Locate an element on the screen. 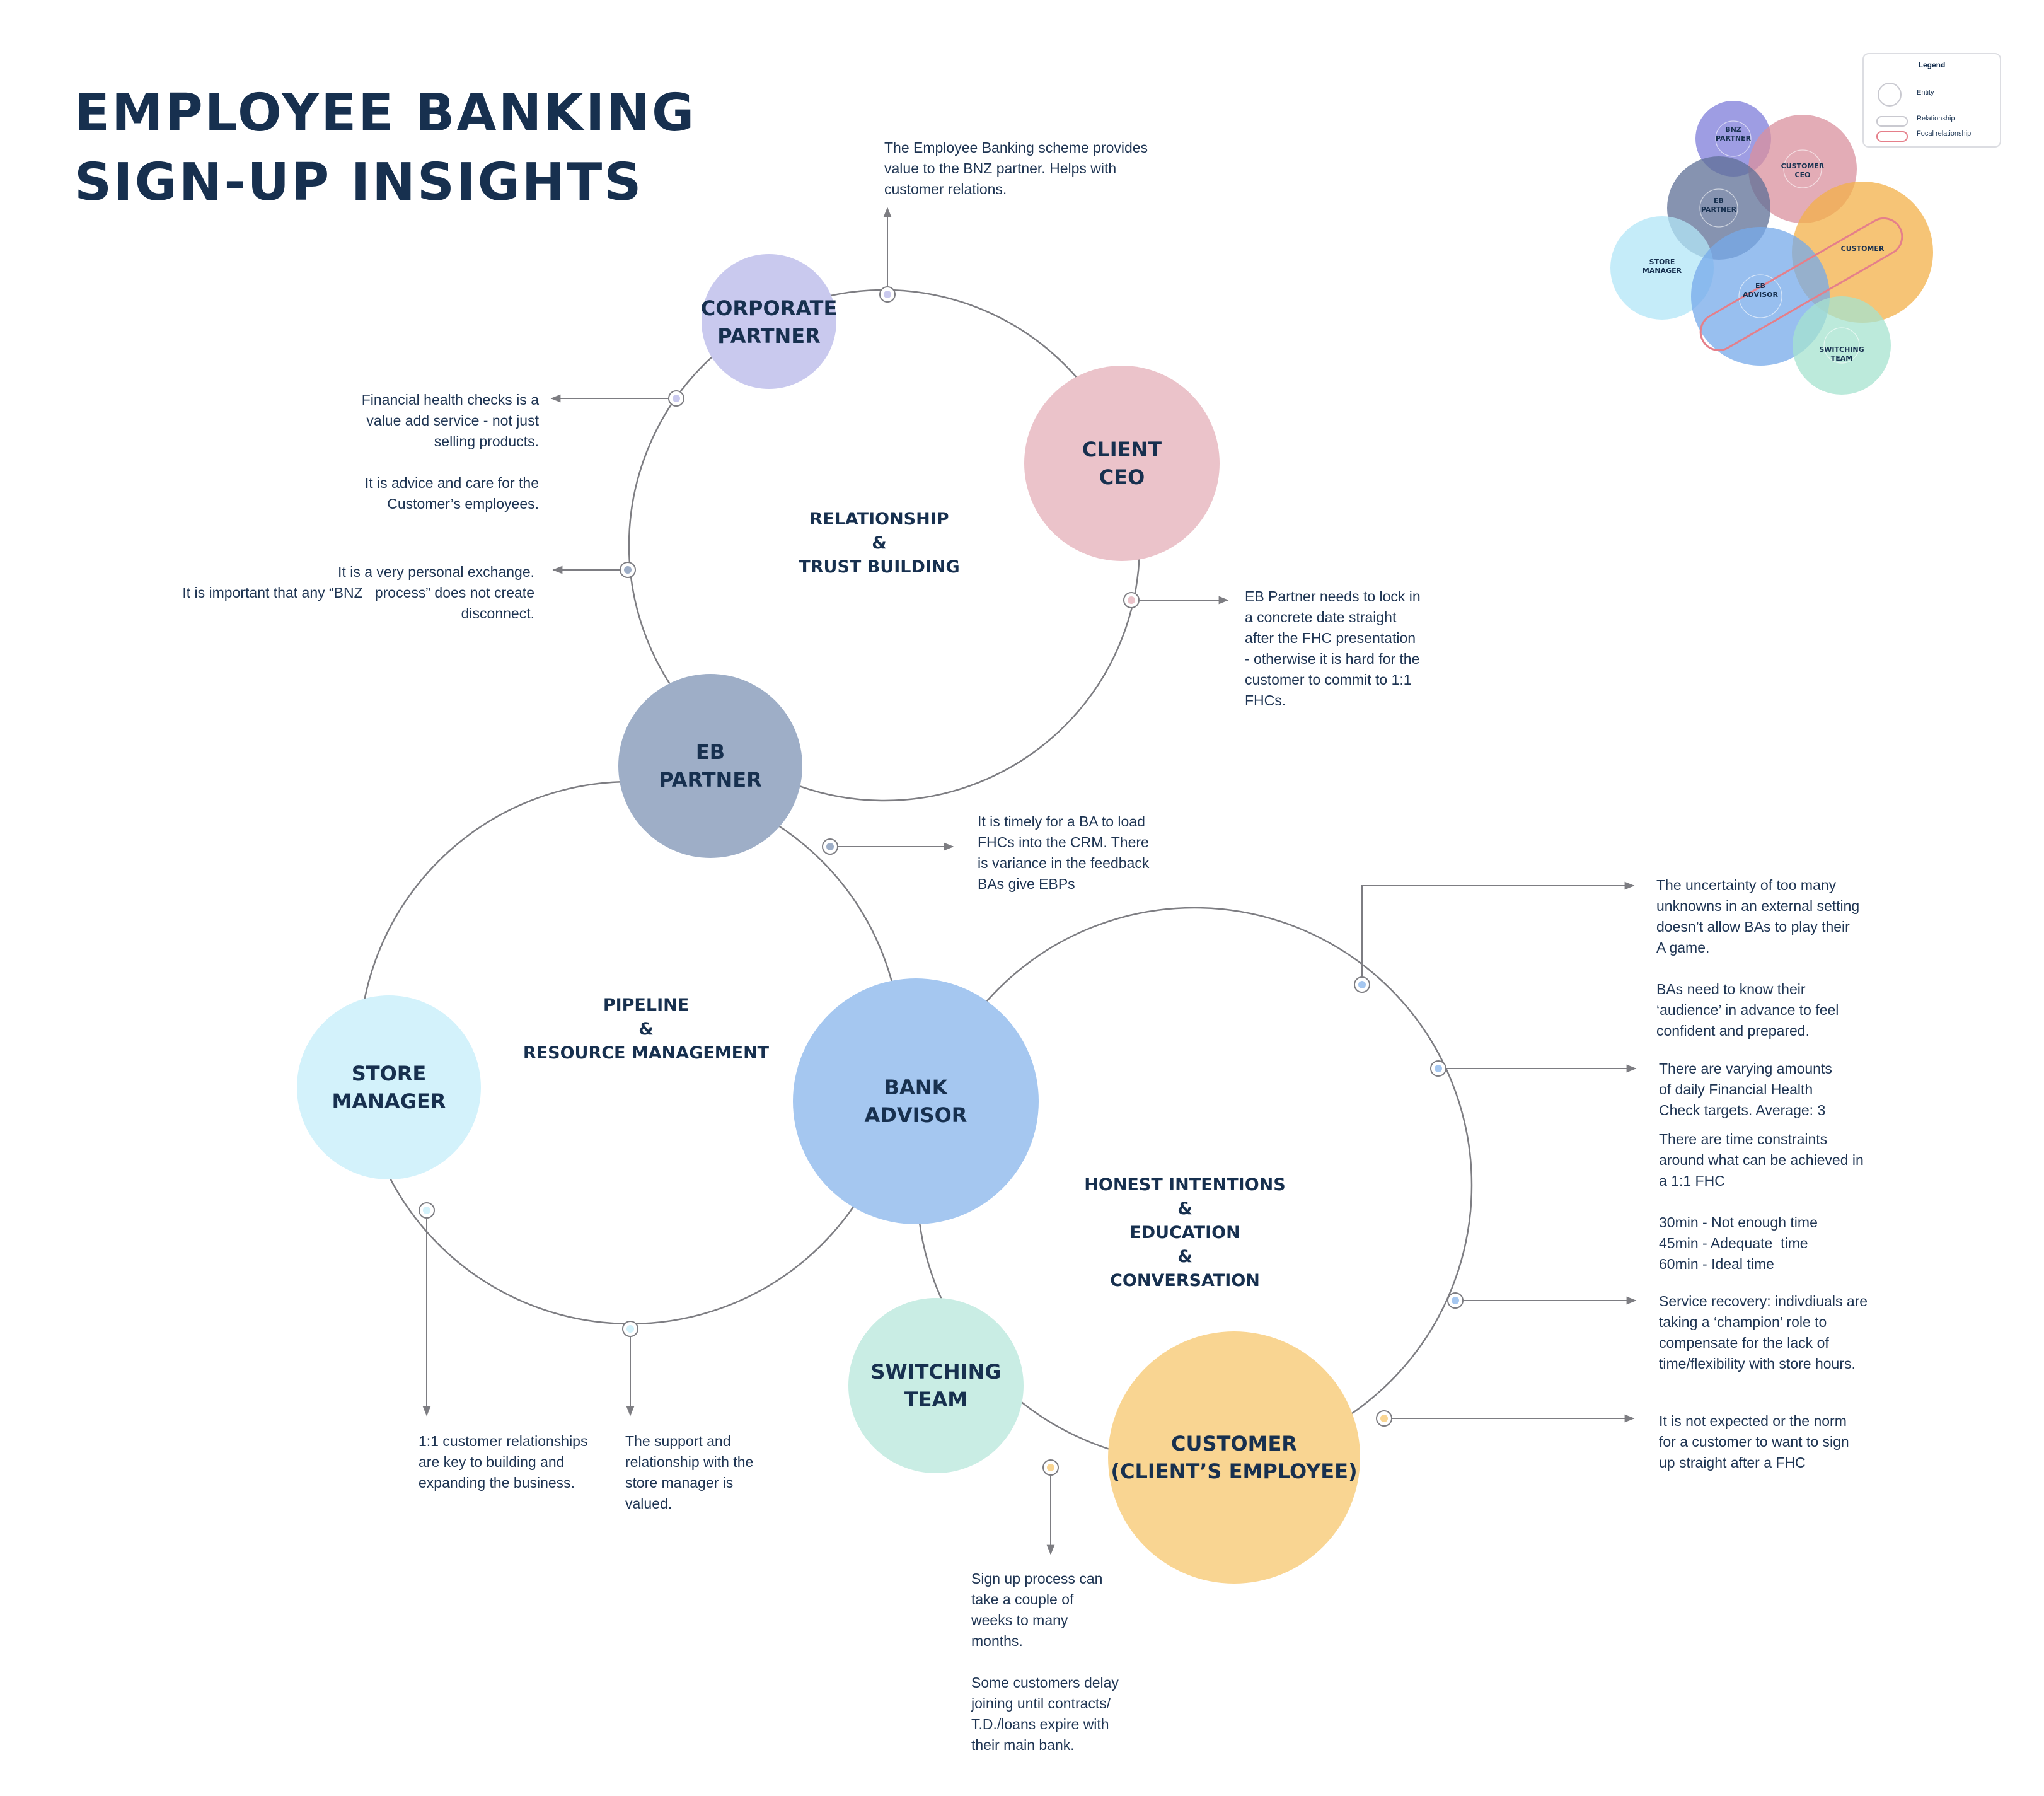 Image resolution: width=2044 pixels, height=1796 pixels. legend-entity-label: Entity is located at coordinates (1925, 92).